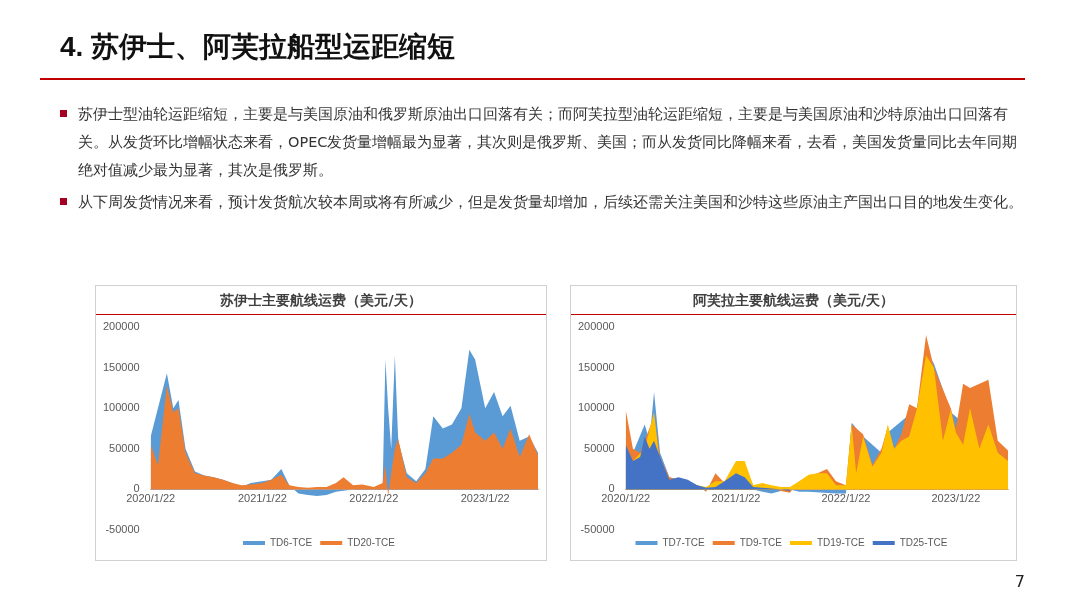 The image size is (1080, 608). Describe the element at coordinates (684, 542) in the screenshot. I see `legend-label: TD7-TCE` at that location.